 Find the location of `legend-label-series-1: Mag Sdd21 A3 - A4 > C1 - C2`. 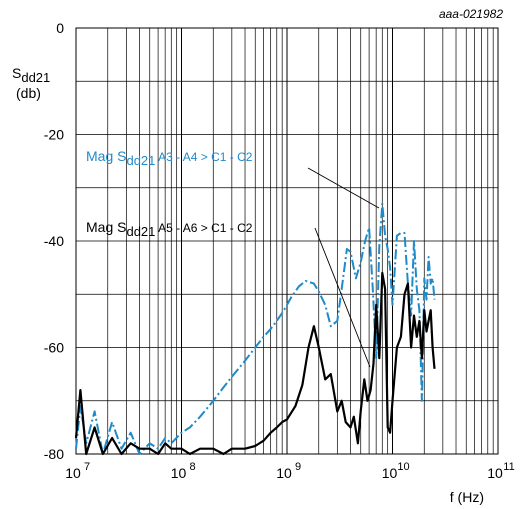

legend-label-series-1: Mag Sdd21 A3 - A4 > C1 - C2 is located at coordinates (169, 158).